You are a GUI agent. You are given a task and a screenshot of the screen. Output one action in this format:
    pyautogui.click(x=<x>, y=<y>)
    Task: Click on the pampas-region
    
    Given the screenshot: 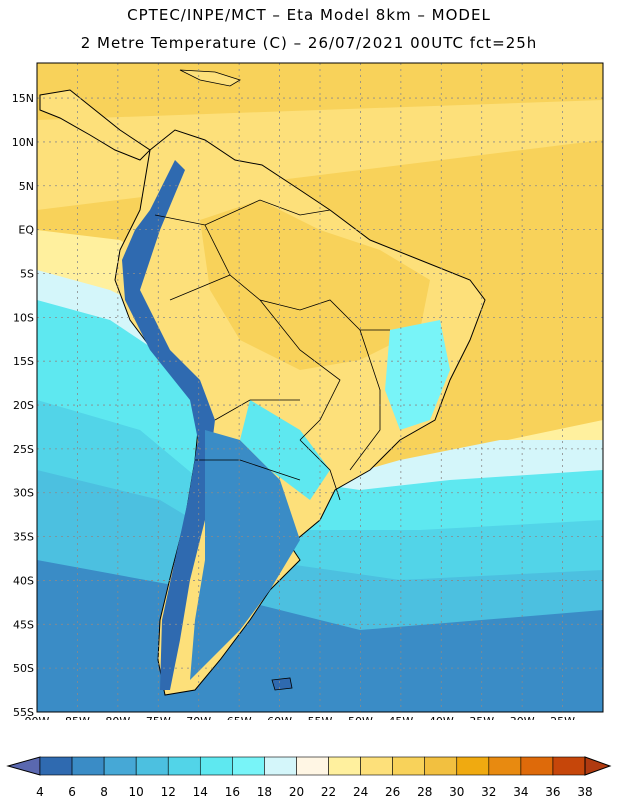 What is the action you would take?
    pyautogui.click(x=285, y=450)
    